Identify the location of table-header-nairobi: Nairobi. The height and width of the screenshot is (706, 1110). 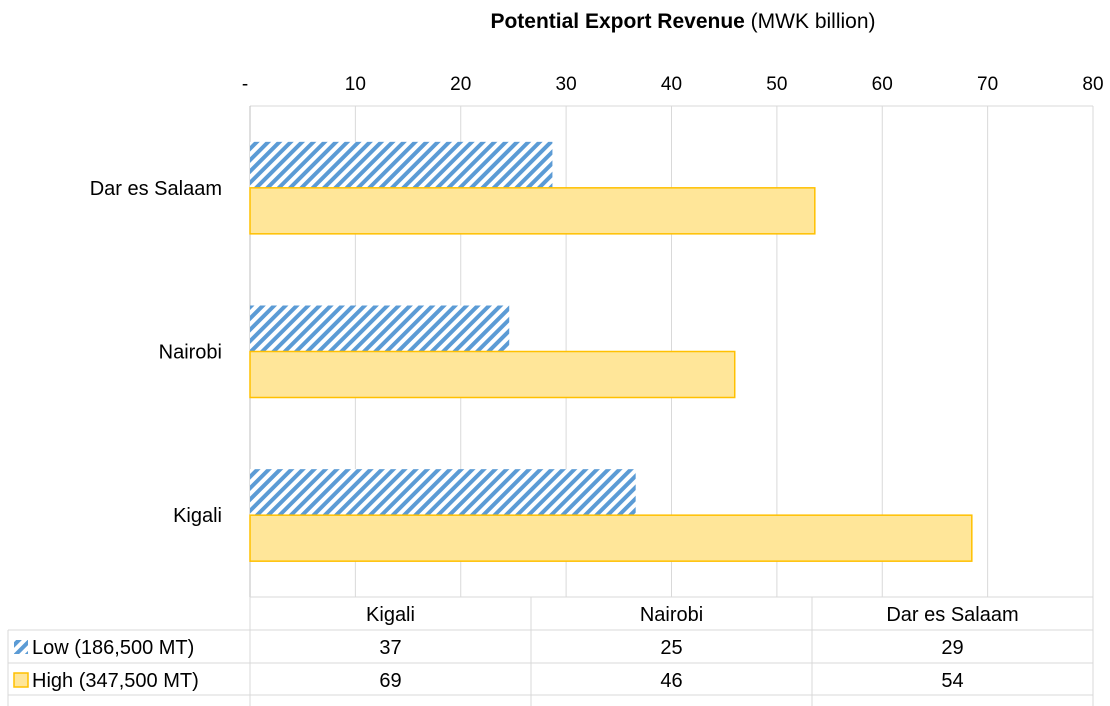
(671, 615).